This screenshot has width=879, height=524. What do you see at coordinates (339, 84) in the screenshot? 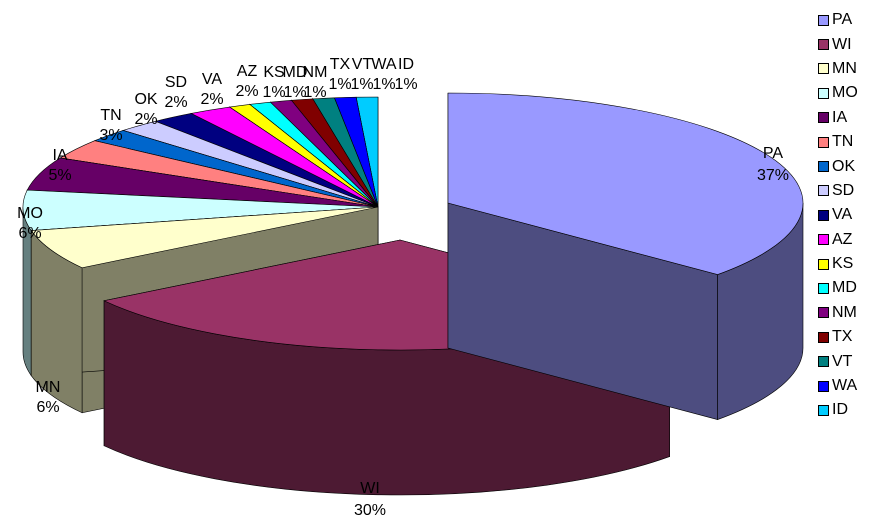
I see `data-label-pct-tx: 1%` at bounding box center [339, 84].